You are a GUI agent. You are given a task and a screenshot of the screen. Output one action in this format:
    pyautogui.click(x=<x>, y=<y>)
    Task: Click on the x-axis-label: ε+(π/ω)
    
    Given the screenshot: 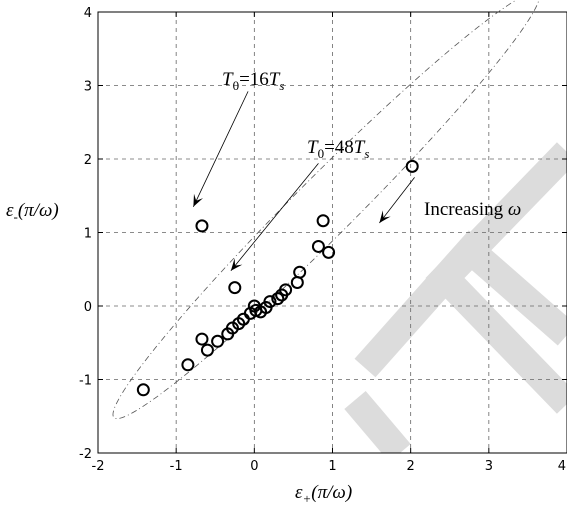 What is the action you would take?
    pyautogui.click(x=323, y=494)
    